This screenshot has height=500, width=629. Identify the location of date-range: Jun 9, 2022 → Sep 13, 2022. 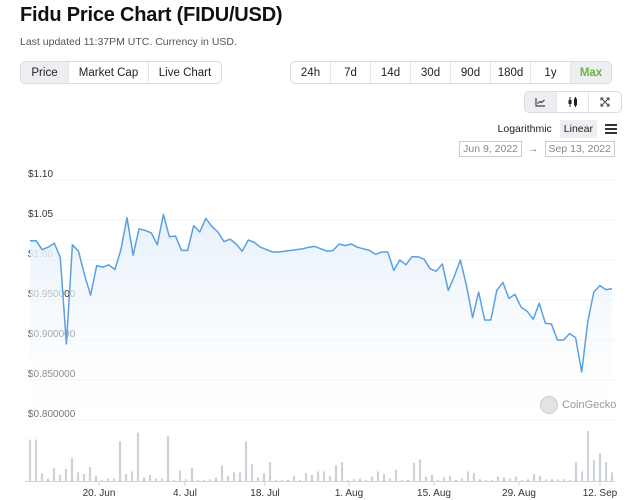
(537, 149).